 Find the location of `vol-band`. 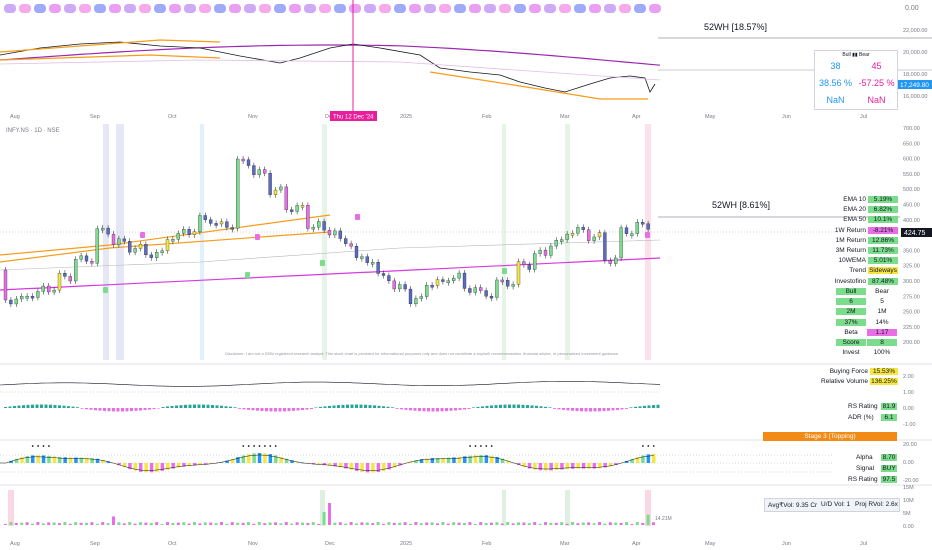

vol-band is located at coordinates (504, 508).